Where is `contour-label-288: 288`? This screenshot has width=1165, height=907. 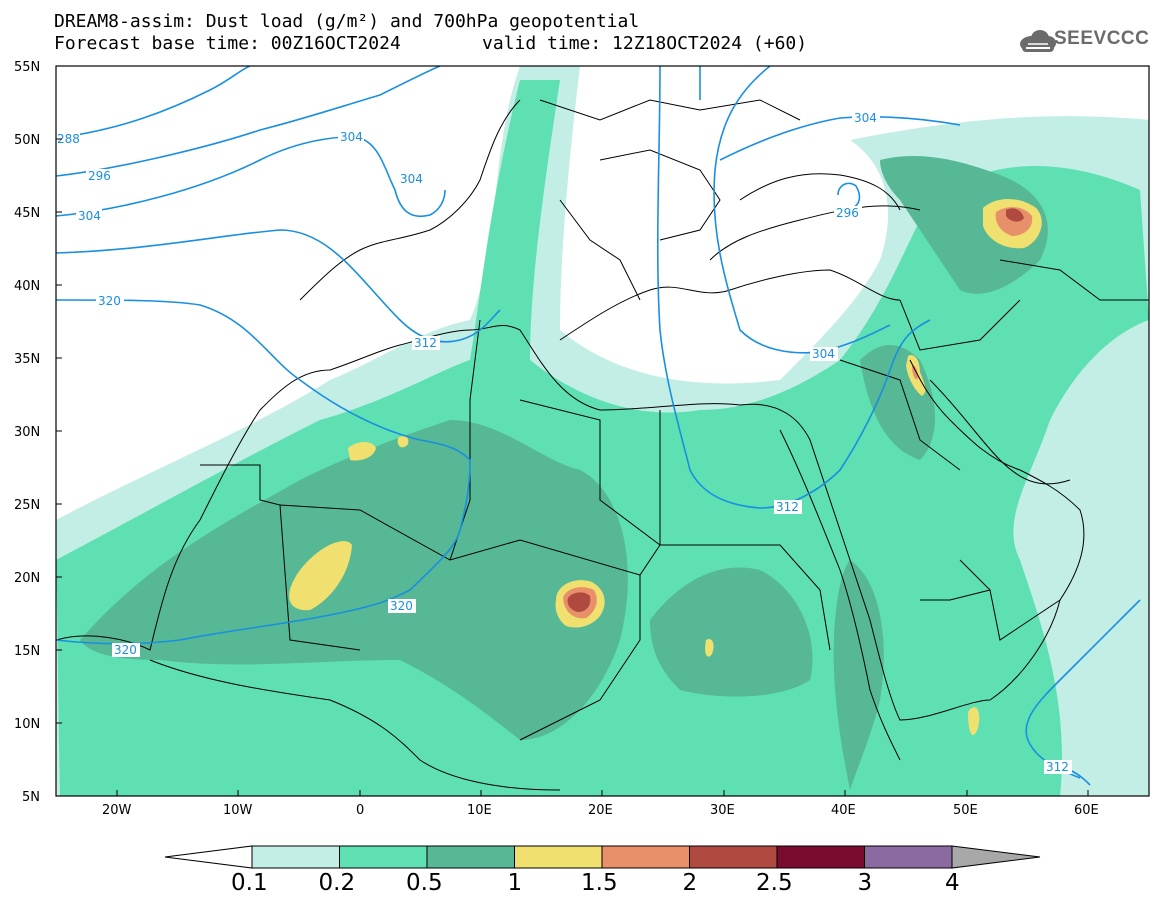
contour-label-288: 288 is located at coordinates (68, 139).